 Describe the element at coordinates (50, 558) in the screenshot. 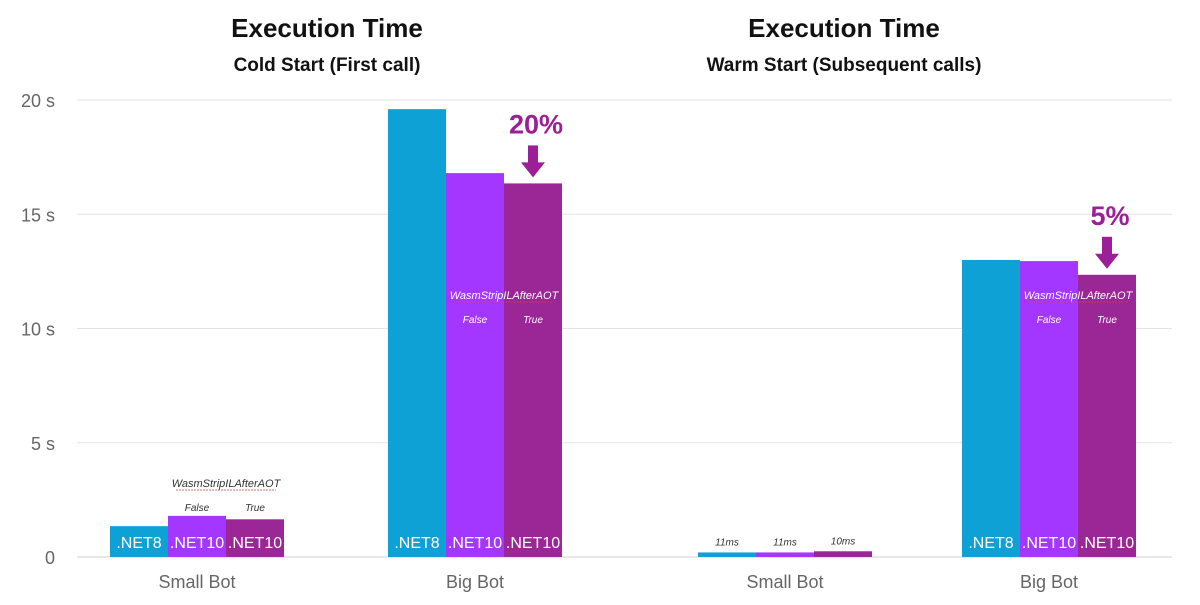

I see `y-tick-label: 0` at that location.